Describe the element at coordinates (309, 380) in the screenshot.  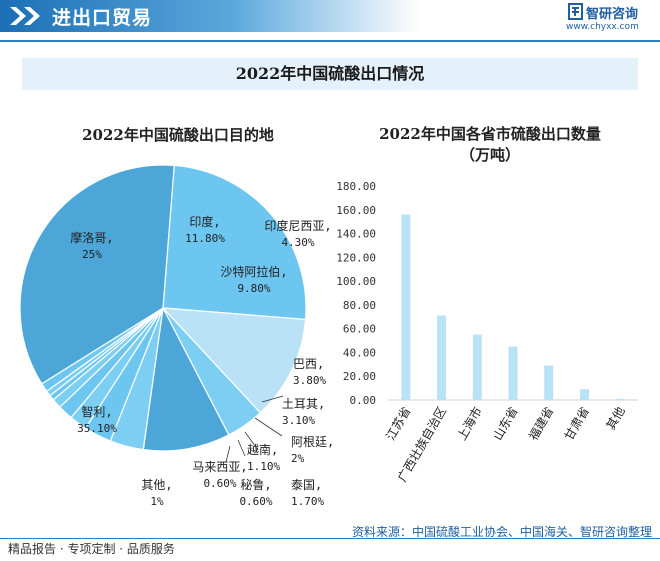
I see `pie-value-label: 3.80%` at that location.